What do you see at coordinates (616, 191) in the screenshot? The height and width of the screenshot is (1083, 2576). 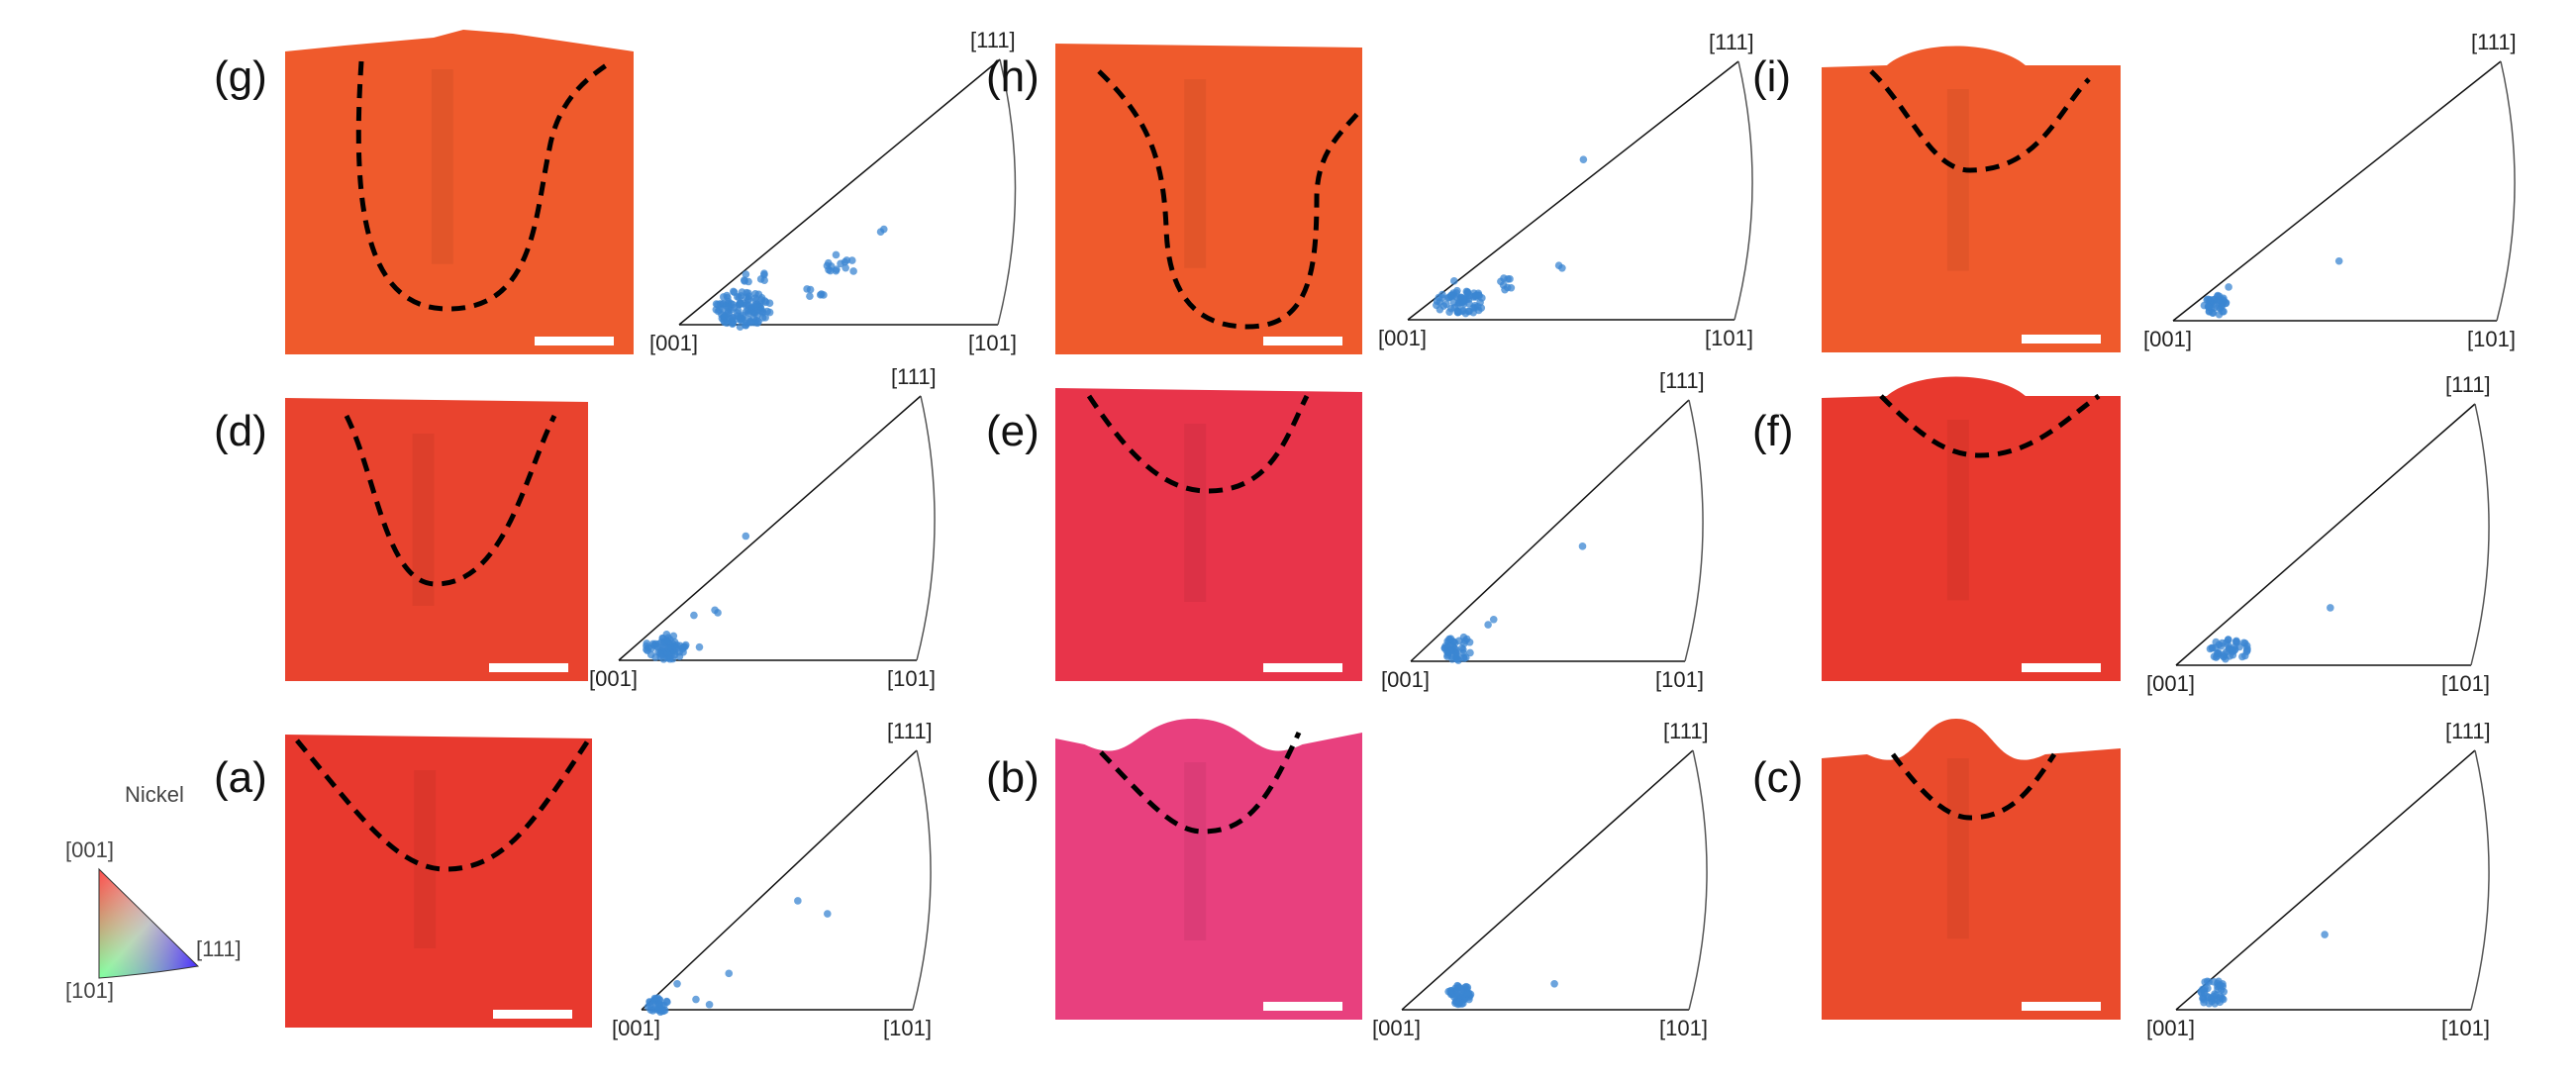 I see `panel-g: (g) [001] [101] [111]` at bounding box center [616, 191].